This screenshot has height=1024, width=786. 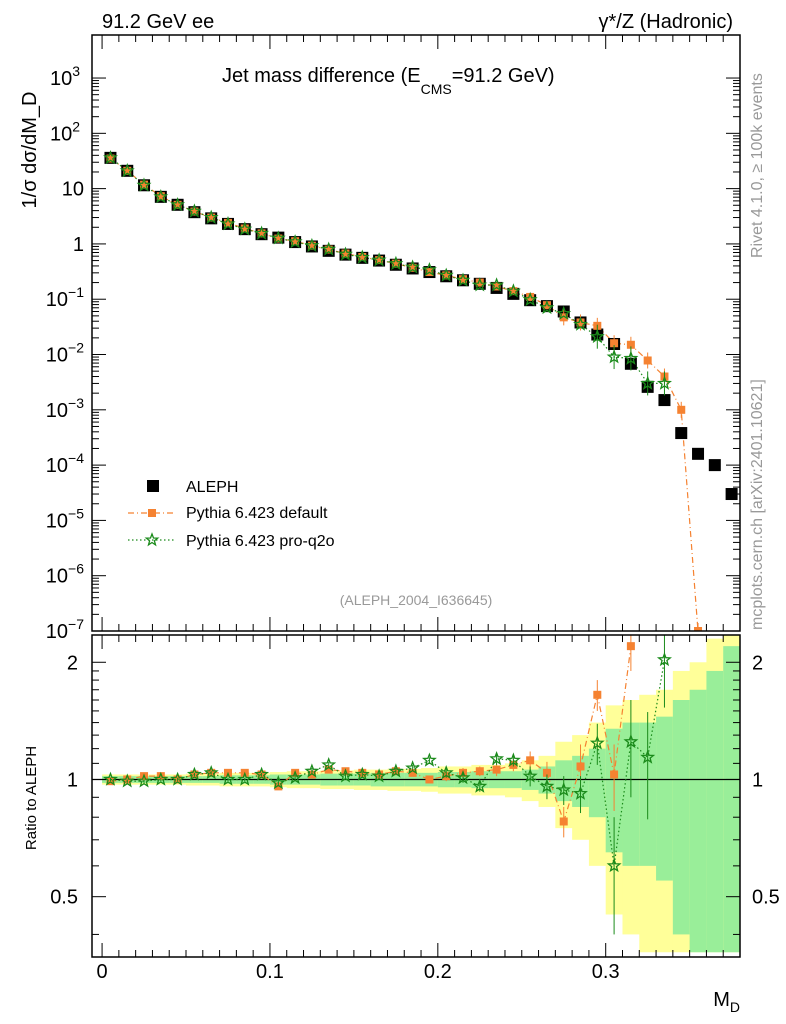 I want to click on plot-title-sub: CMS, so click(x=436, y=89).